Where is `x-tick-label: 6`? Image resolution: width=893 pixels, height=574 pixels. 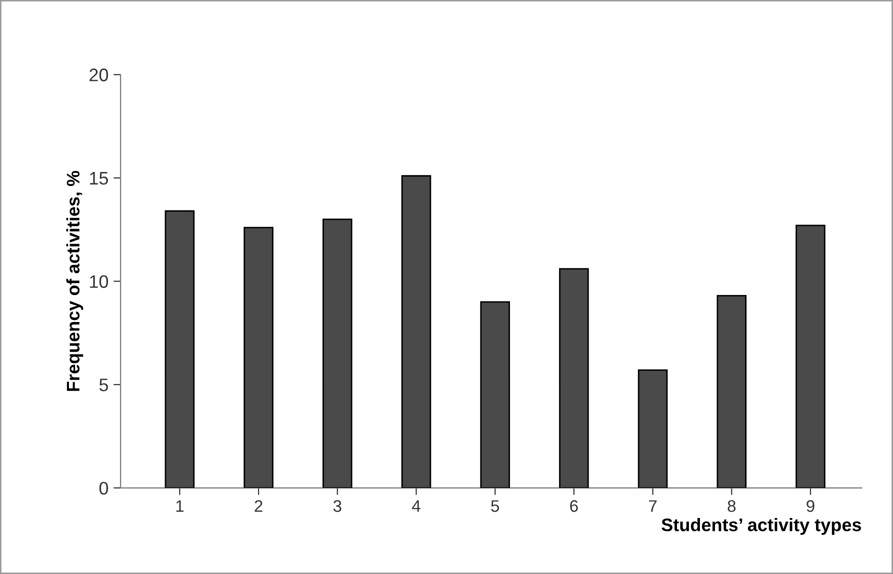 x-tick-label: 6 is located at coordinates (574, 506).